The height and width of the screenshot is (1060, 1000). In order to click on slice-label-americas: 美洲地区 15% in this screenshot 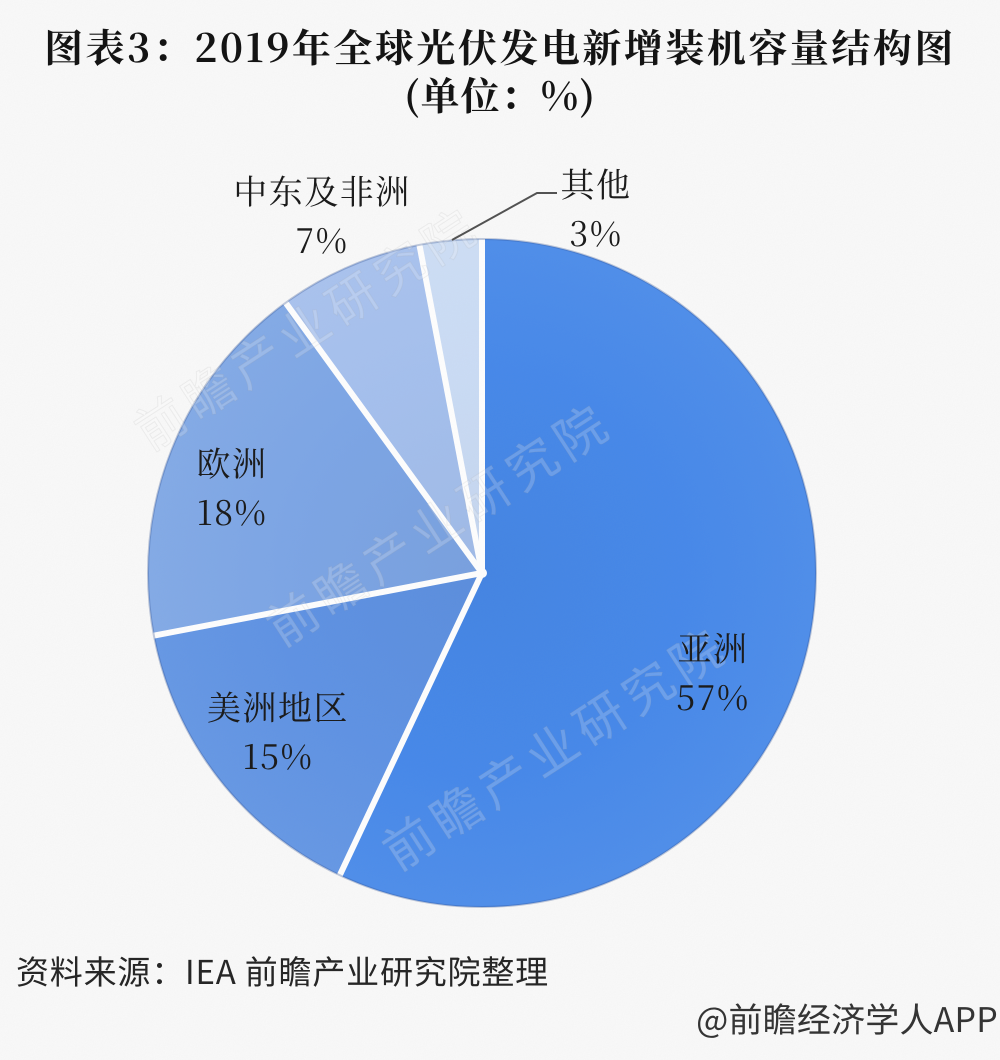, I will do `click(278, 730)`.